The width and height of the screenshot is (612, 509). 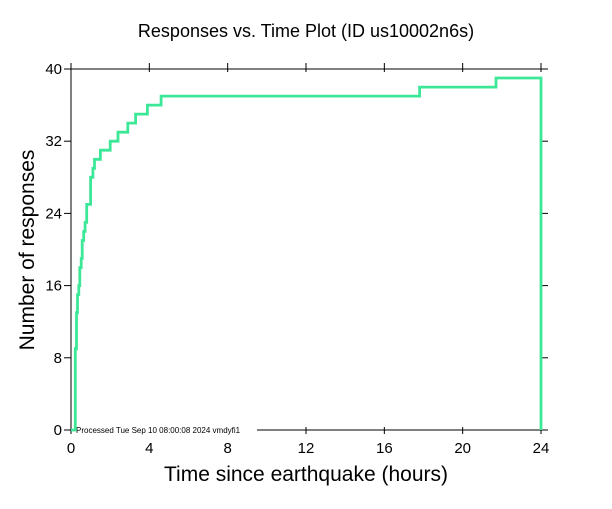 I want to click on tick-label: 20, so click(x=462, y=448).